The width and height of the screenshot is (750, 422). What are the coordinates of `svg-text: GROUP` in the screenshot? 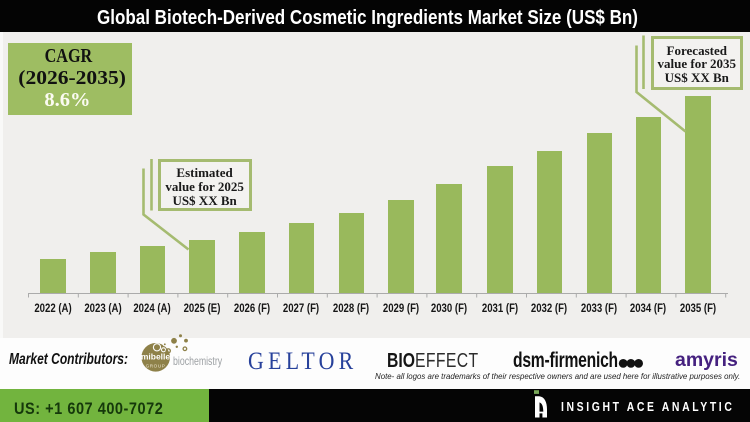 It's located at (156, 365).